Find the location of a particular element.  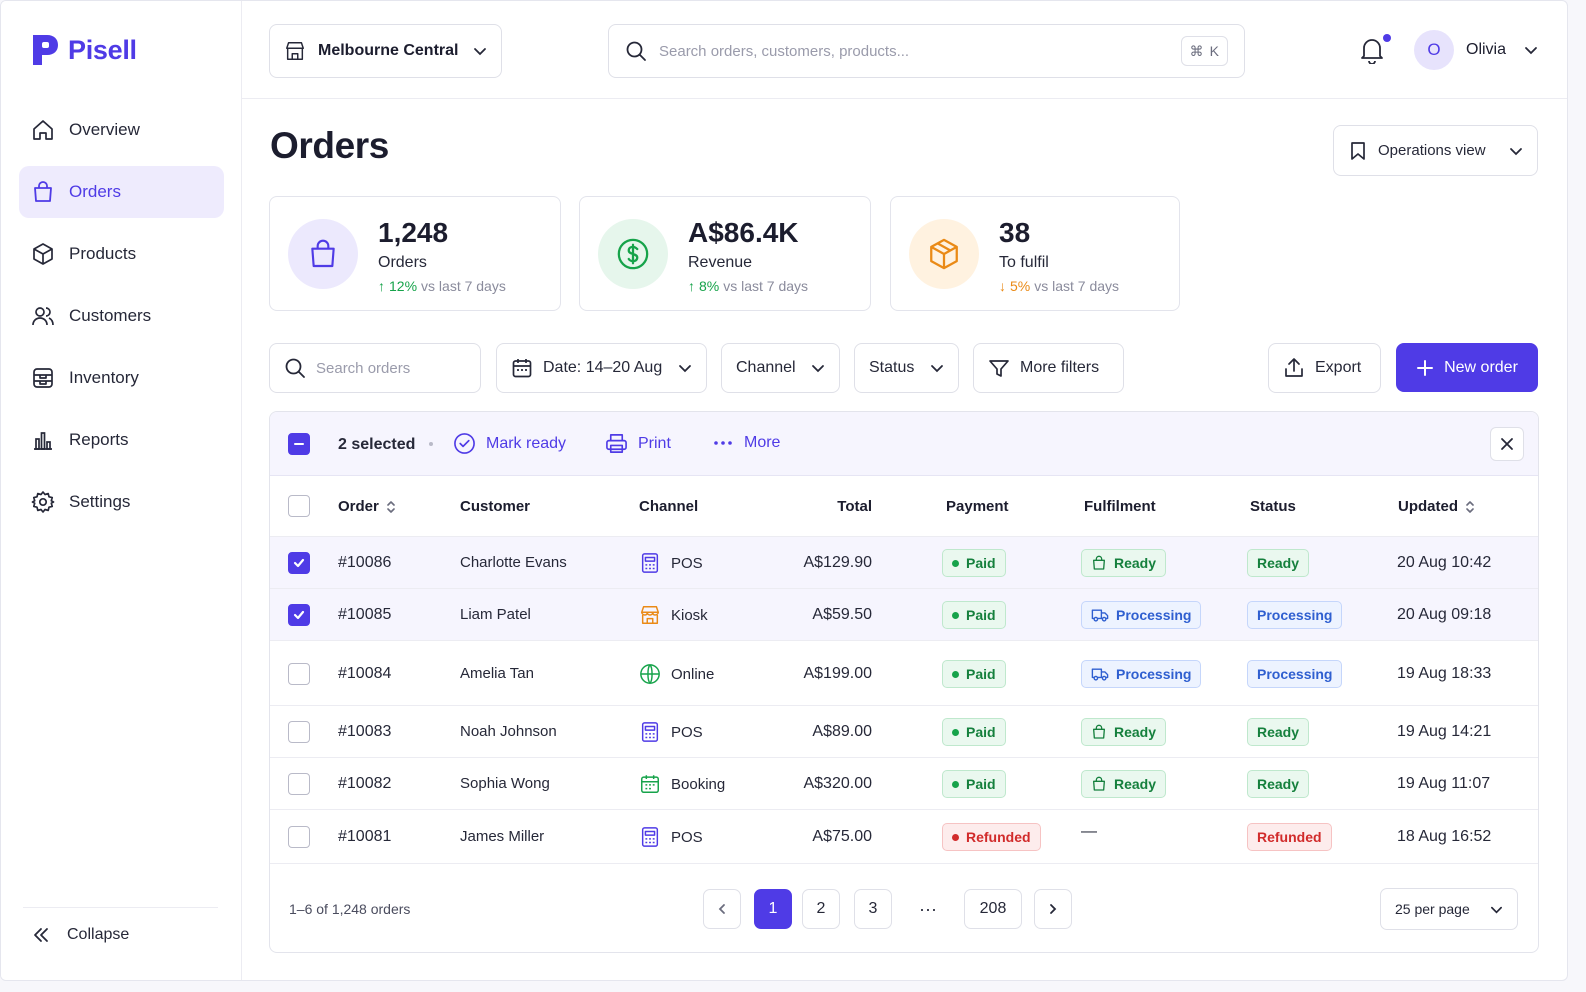

order-id: #10086 is located at coordinates (365, 562).